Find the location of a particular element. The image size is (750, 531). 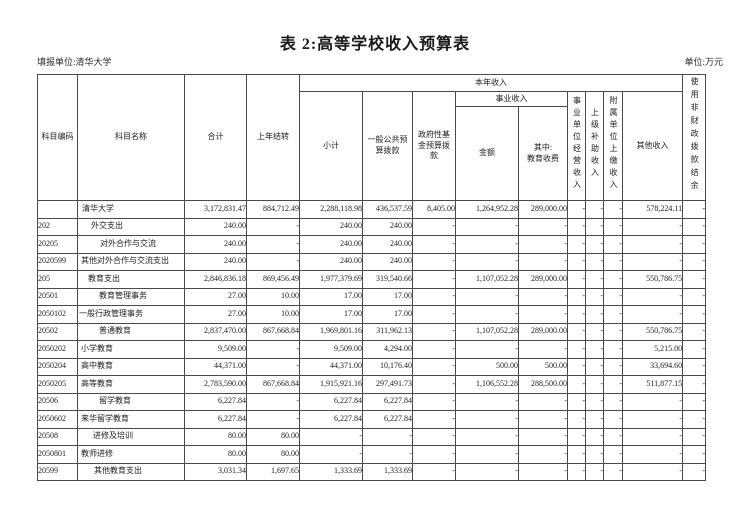

value-cell: 10.00 is located at coordinates (273, 314).